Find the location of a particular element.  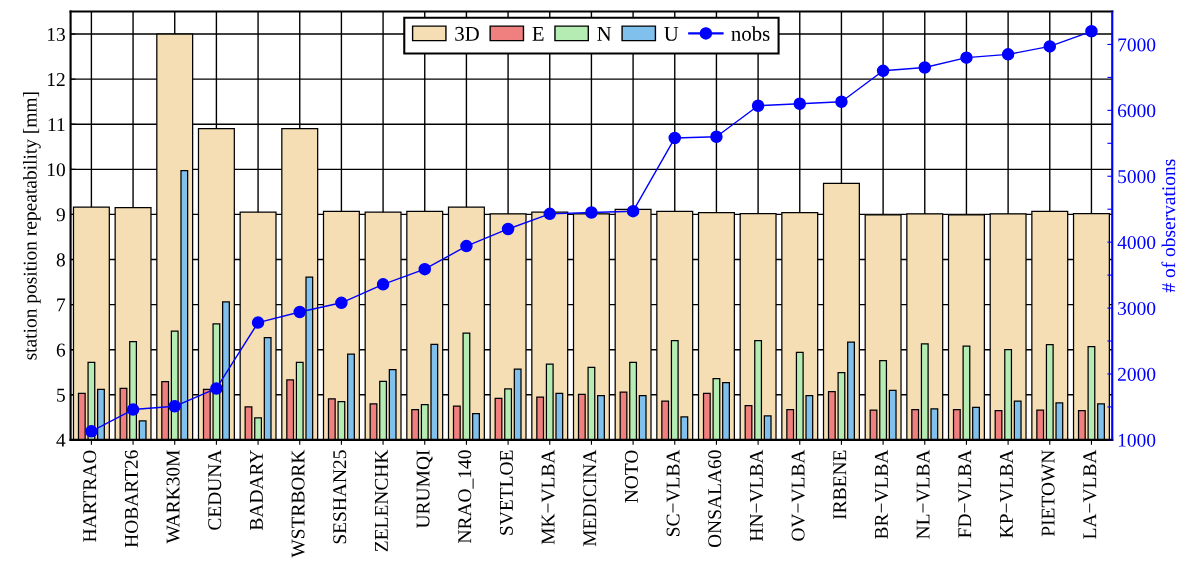

y2-axis-title: # of observations is located at coordinates (1168, 226).